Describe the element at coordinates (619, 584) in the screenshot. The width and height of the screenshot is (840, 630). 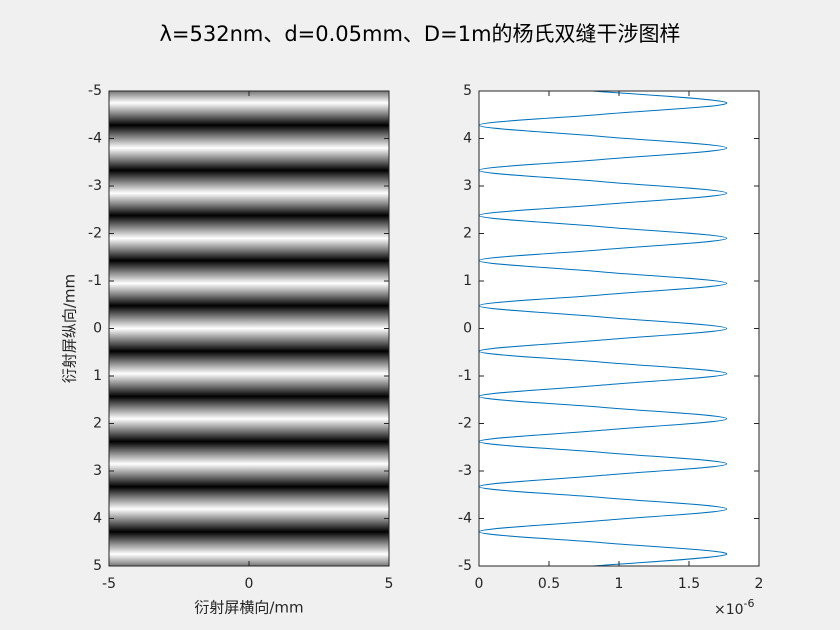
I see `x-tick-label: 1` at that location.